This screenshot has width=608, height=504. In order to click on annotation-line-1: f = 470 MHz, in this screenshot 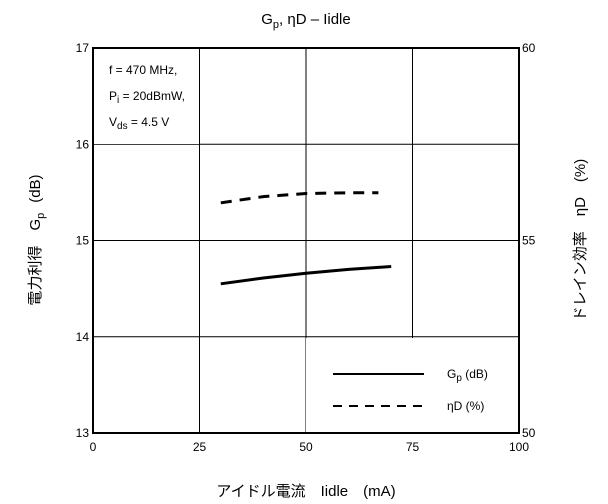, I will do `click(143, 70)`.